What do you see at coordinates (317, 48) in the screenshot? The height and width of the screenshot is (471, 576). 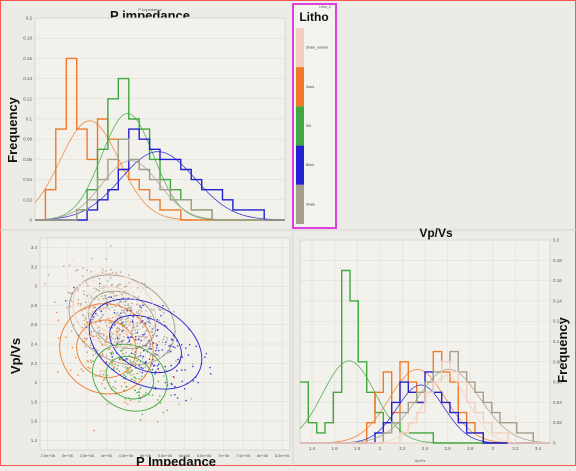 I see `litho-item-label: Shale_normal` at bounding box center [317, 48].